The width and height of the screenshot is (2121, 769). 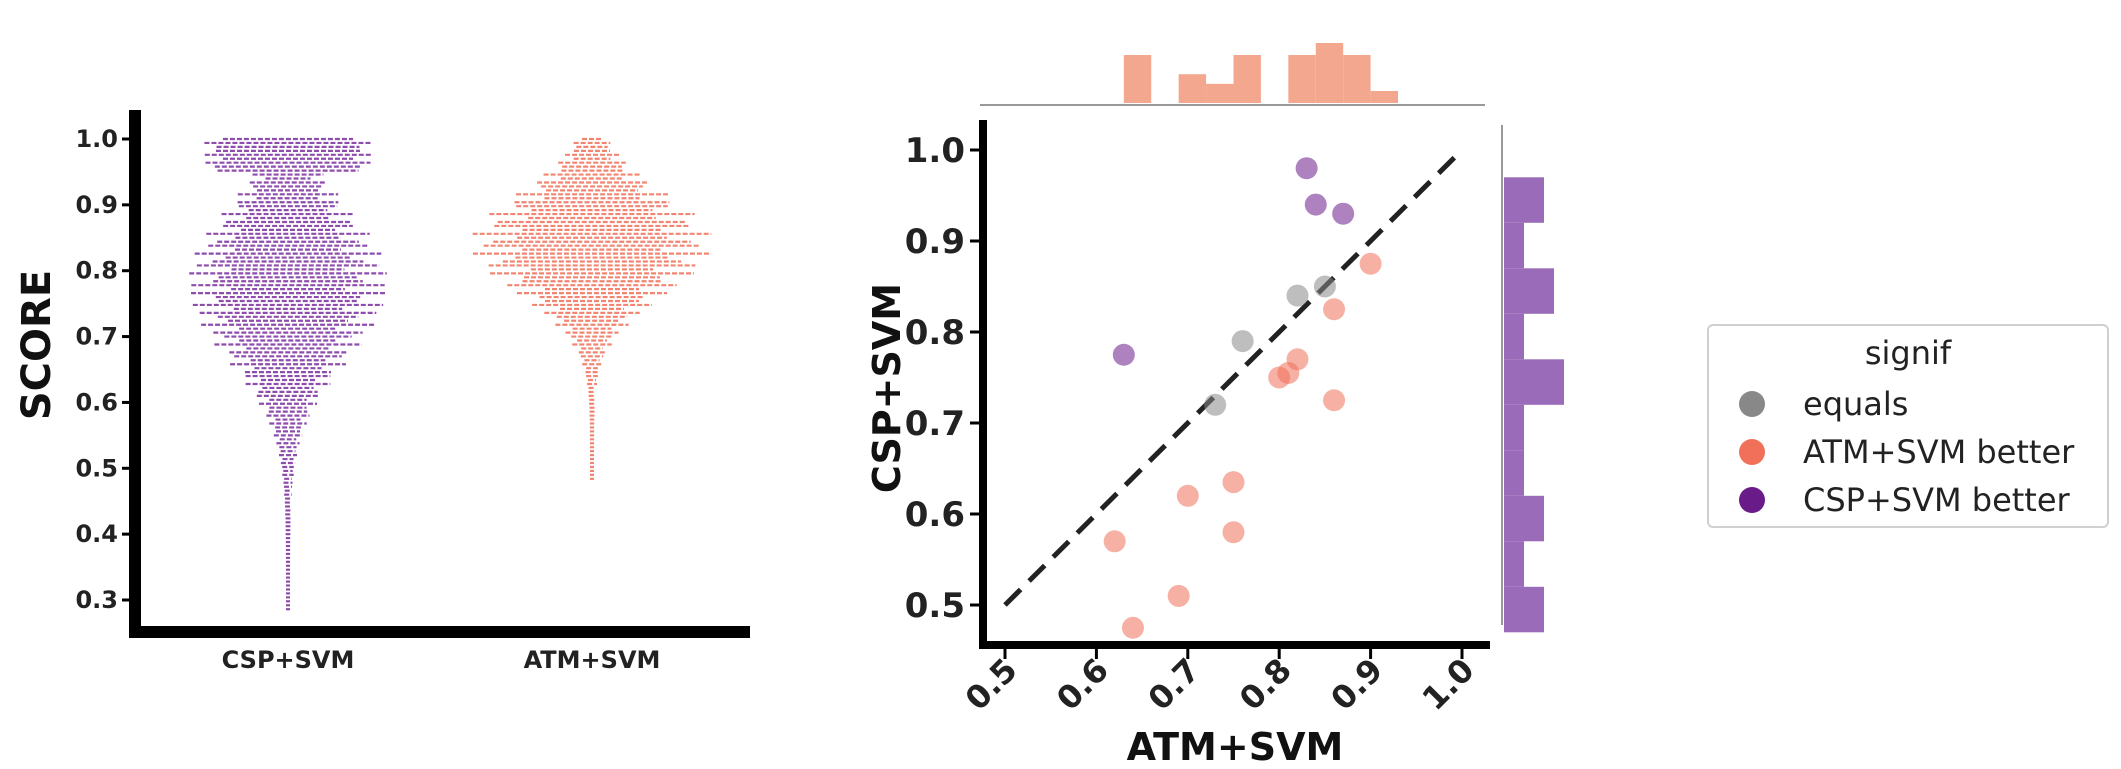 I want to click on swarm-y-tick-label: 1.0, so click(x=96, y=139).